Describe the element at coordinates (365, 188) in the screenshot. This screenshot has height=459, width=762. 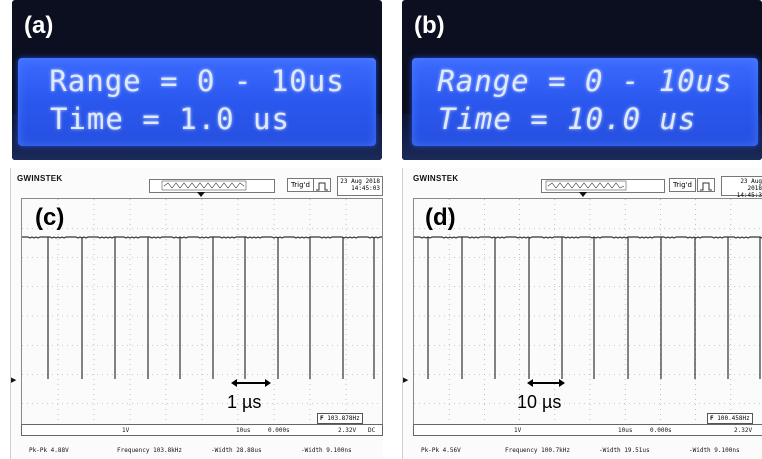
I see `time-text: 14:45:03` at that location.